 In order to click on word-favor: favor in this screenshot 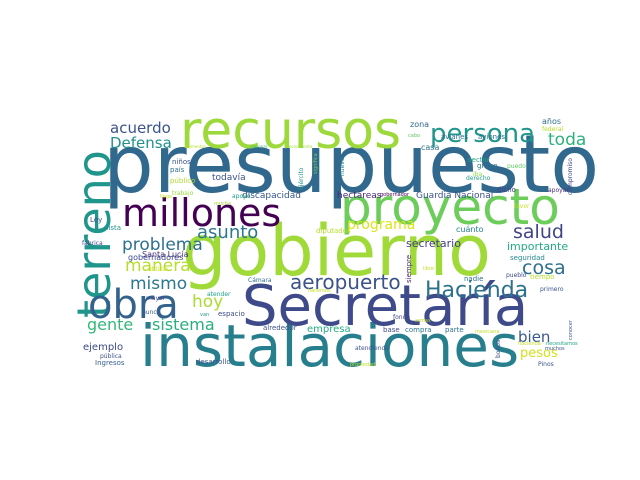, I will do `click(522, 206)`.